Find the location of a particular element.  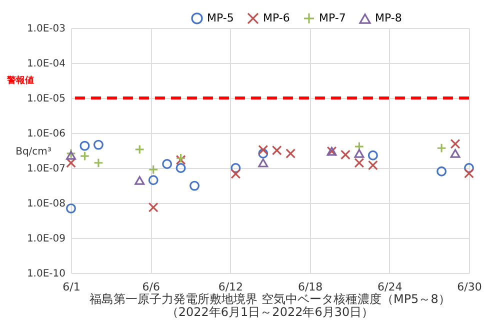

x-tick-label: 6/12 is located at coordinates (231, 287).